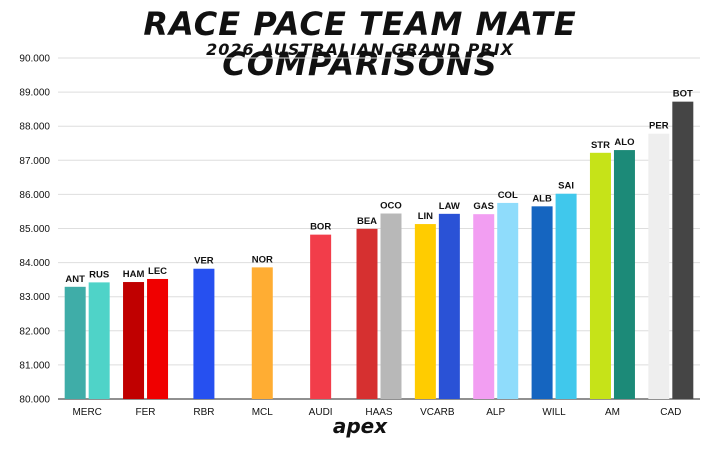 Image resolution: width=720 pixels, height=450 pixels. I want to click on bar-lec, so click(158, 338).